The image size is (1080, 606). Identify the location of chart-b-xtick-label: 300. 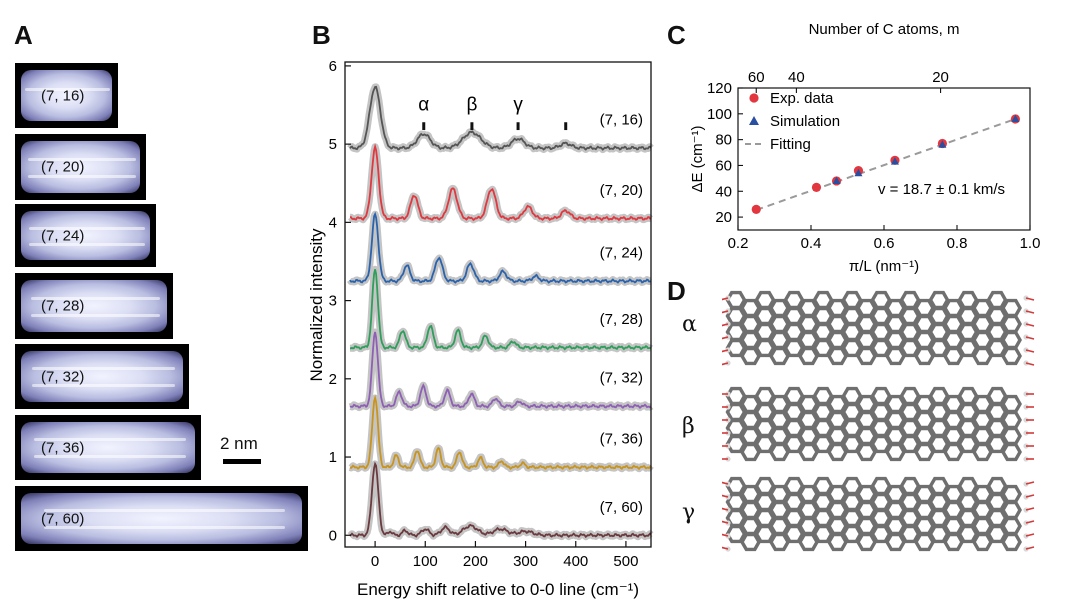
(525, 561).